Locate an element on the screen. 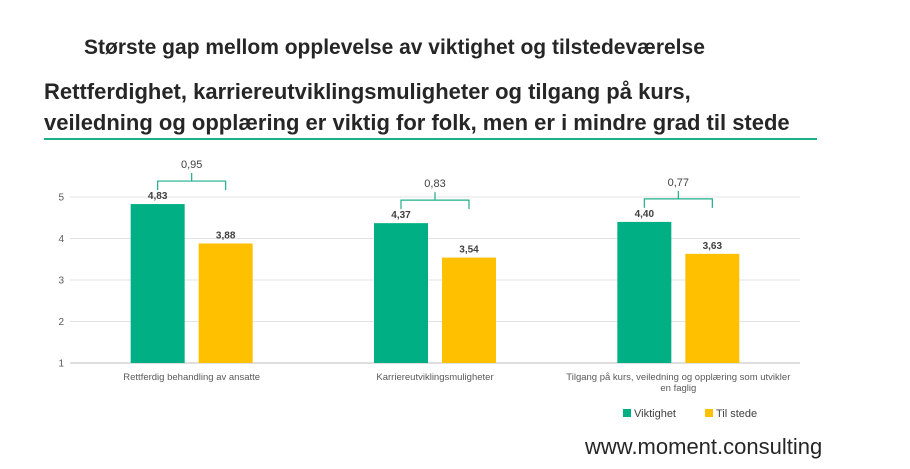  data-label: 3,54 is located at coordinates (469, 250).